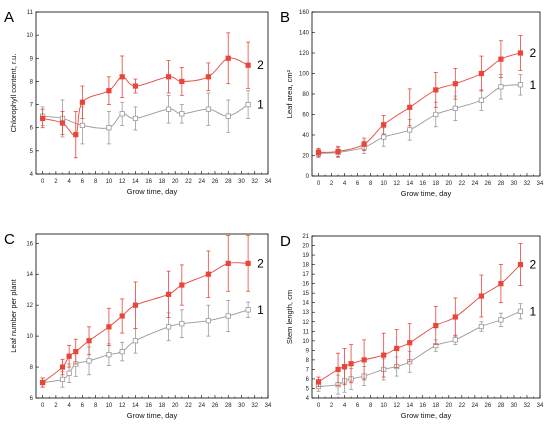  I want to click on y-tick-label: 12, so click(305, 323).